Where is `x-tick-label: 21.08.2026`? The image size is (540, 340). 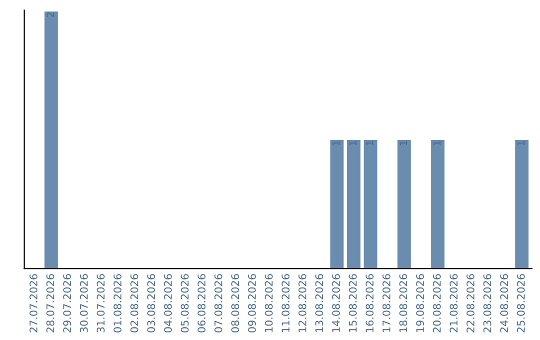
x-tick-label: 21.08.2026 is located at coordinates (454, 303).